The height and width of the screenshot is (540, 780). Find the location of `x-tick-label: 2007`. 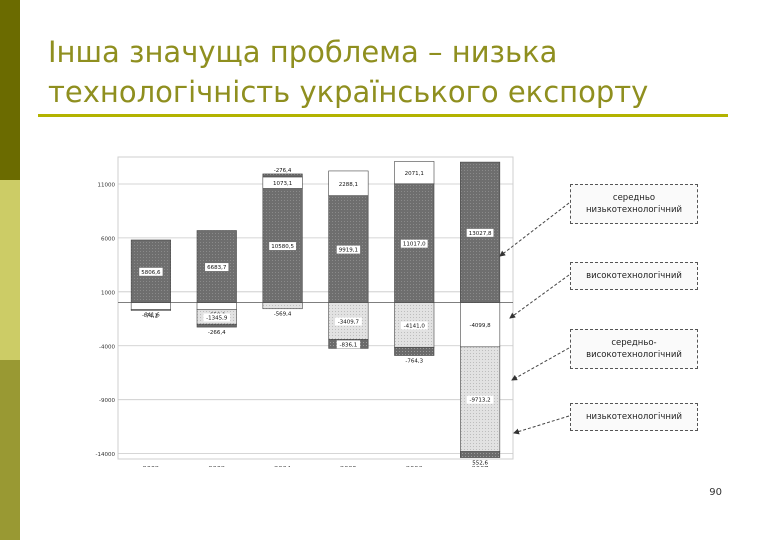

x-tick-label: 2007 is located at coordinates (480, 466).